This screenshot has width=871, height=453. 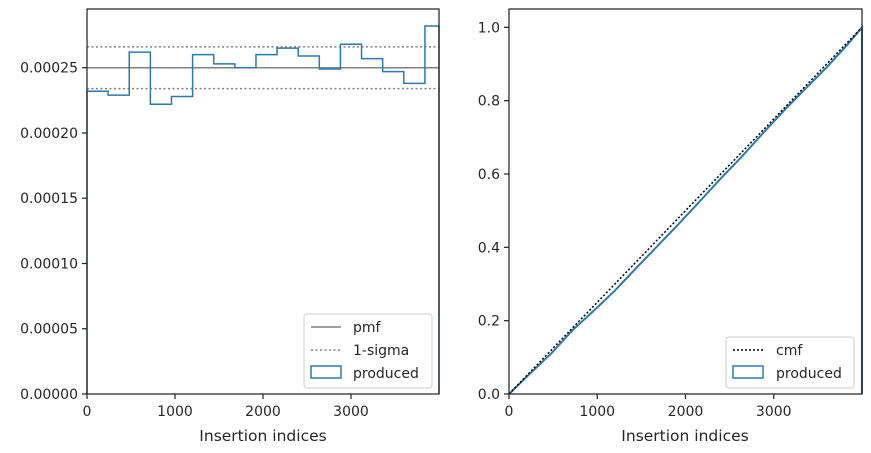 What do you see at coordinates (381, 351) in the screenshot?
I see `legend-sigma-label: 1-sigma` at bounding box center [381, 351].